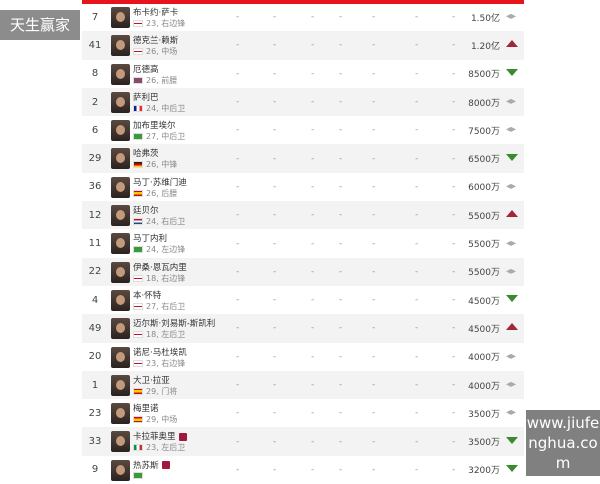 Image resolution: width=600 pixels, height=484 pixels. Describe the element at coordinates (174, 323) in the screenshot. I see `player-name: 迈尔斯·刘易斯-斯凯利` at that location.